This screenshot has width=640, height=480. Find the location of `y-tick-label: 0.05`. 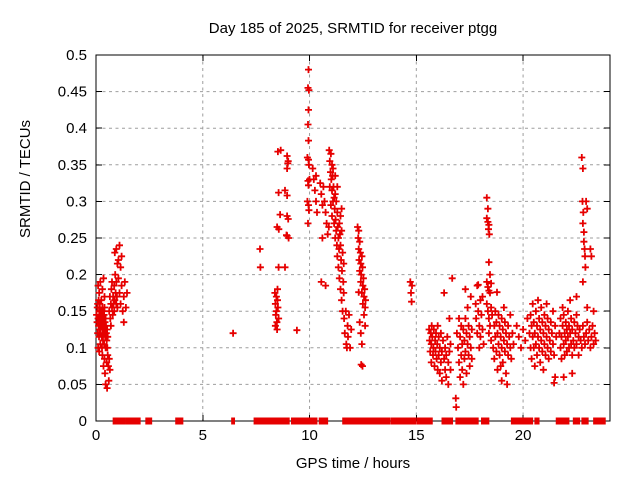

y-tick-label: 0.05 is located at coordinates (72, 384).